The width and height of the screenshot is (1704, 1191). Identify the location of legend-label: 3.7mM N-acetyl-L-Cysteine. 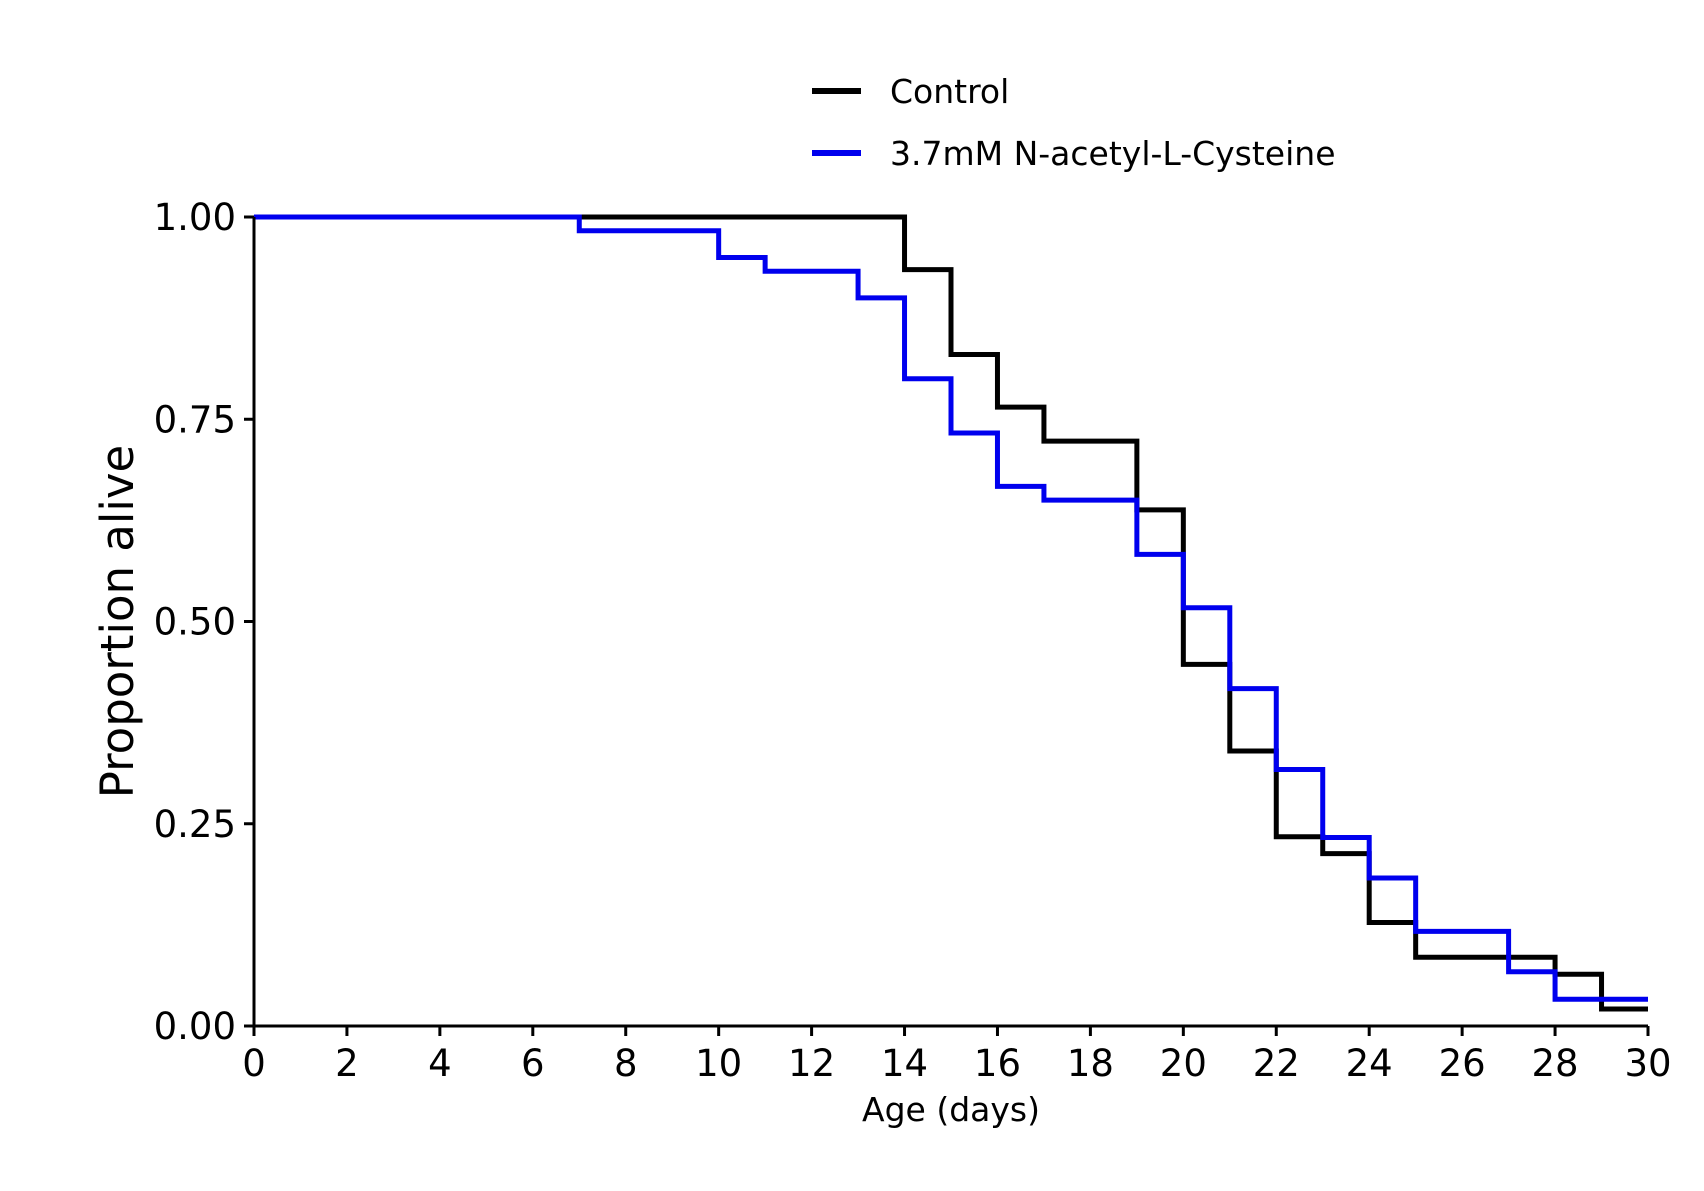
(1113, 153).